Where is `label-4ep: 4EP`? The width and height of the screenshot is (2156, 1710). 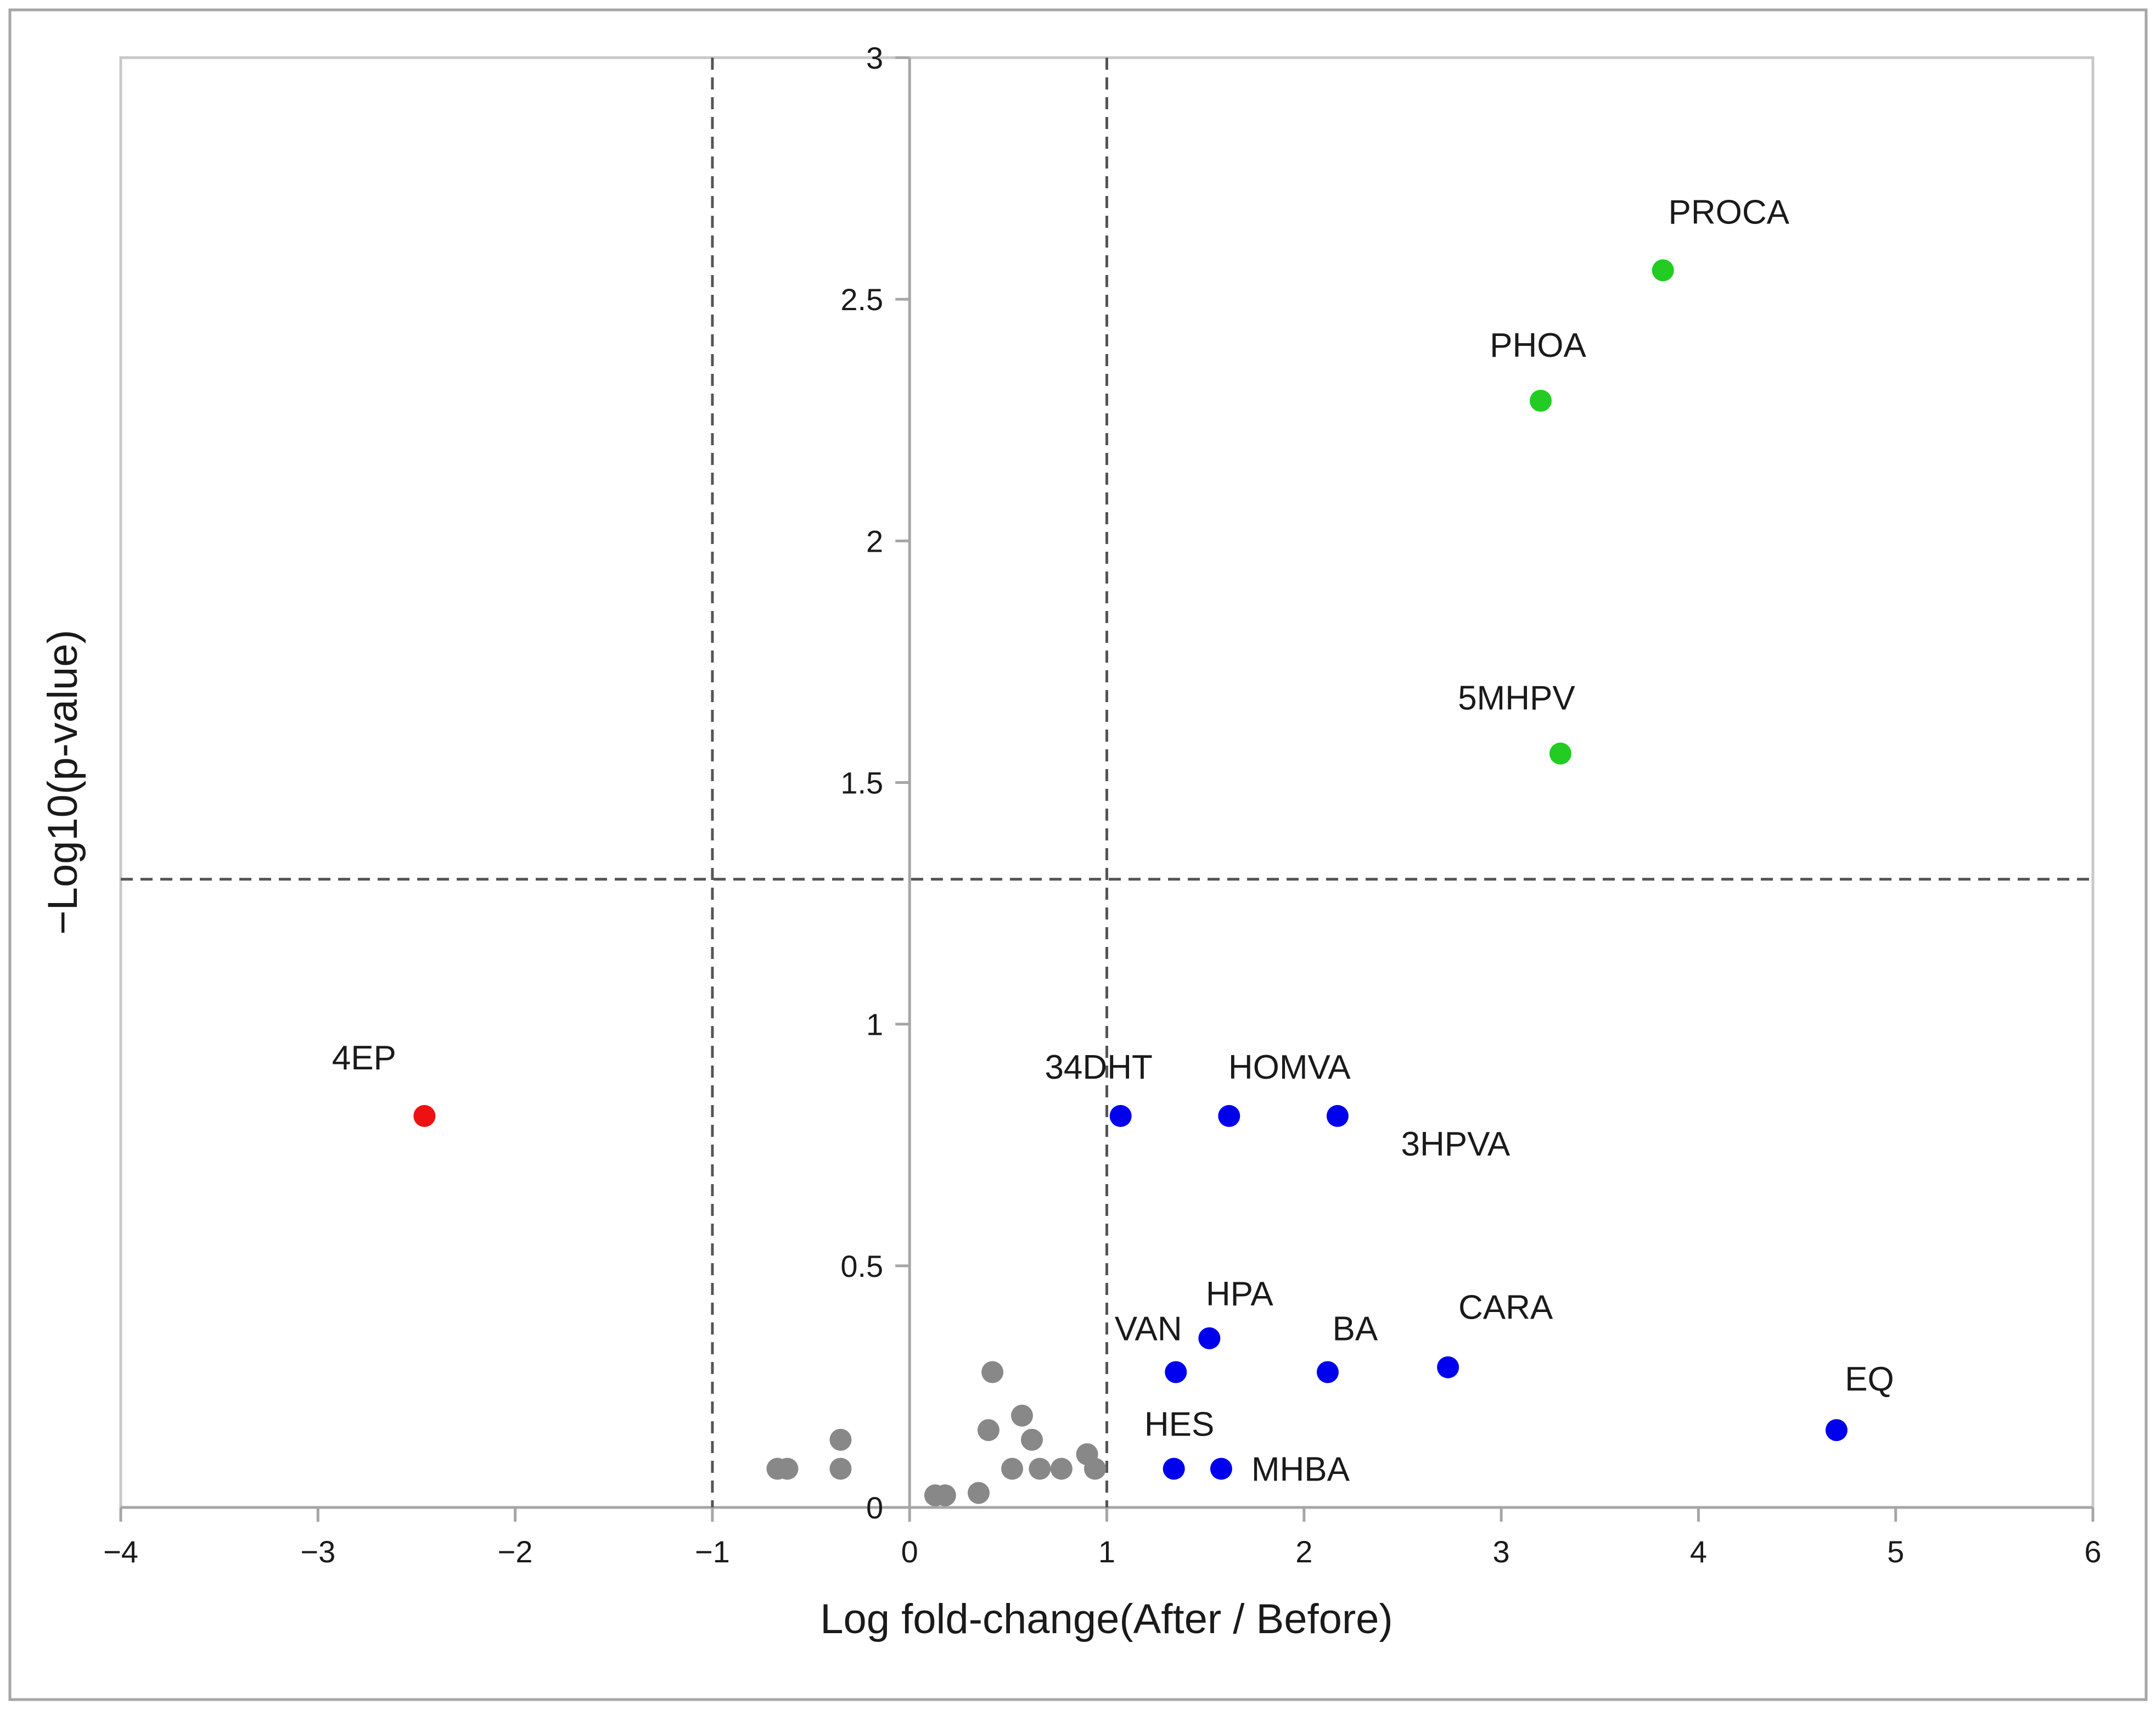 label-4ep: 4EP is located at coordinates (364, 1058).